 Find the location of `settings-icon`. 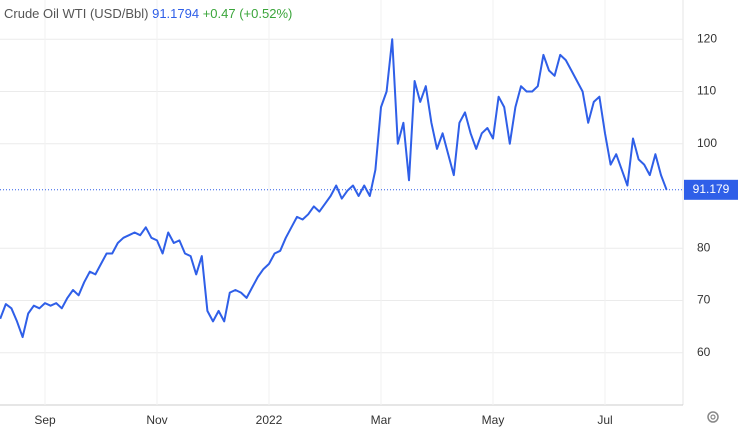

settings-icon is located at coordinates (713, 417).